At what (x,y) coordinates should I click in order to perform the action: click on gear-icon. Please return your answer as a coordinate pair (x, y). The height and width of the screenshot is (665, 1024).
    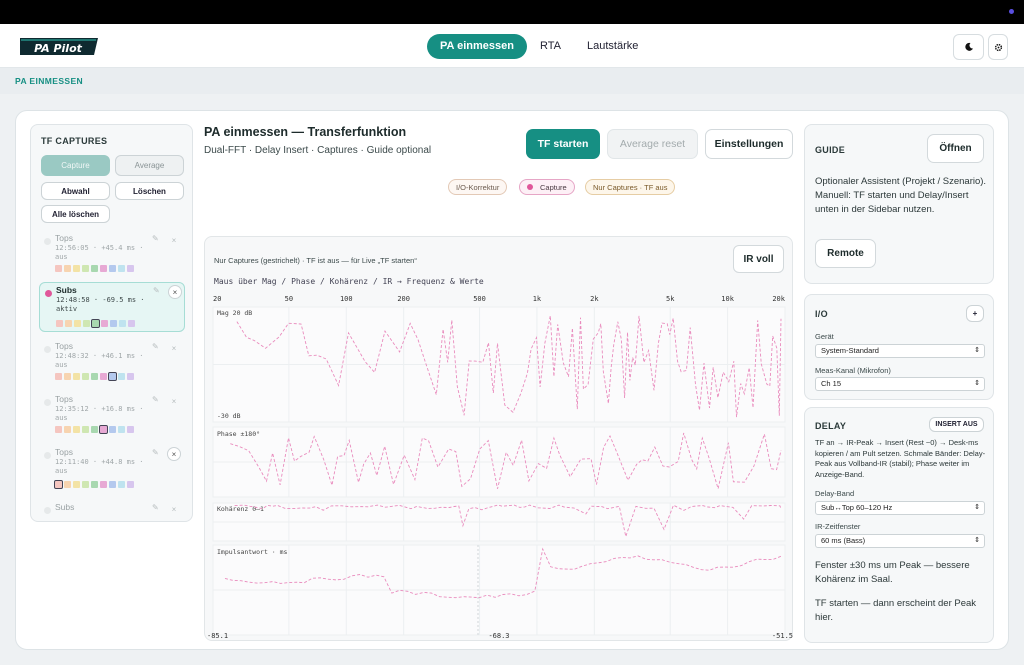
    Looking at the image, I should click on (998, 47).